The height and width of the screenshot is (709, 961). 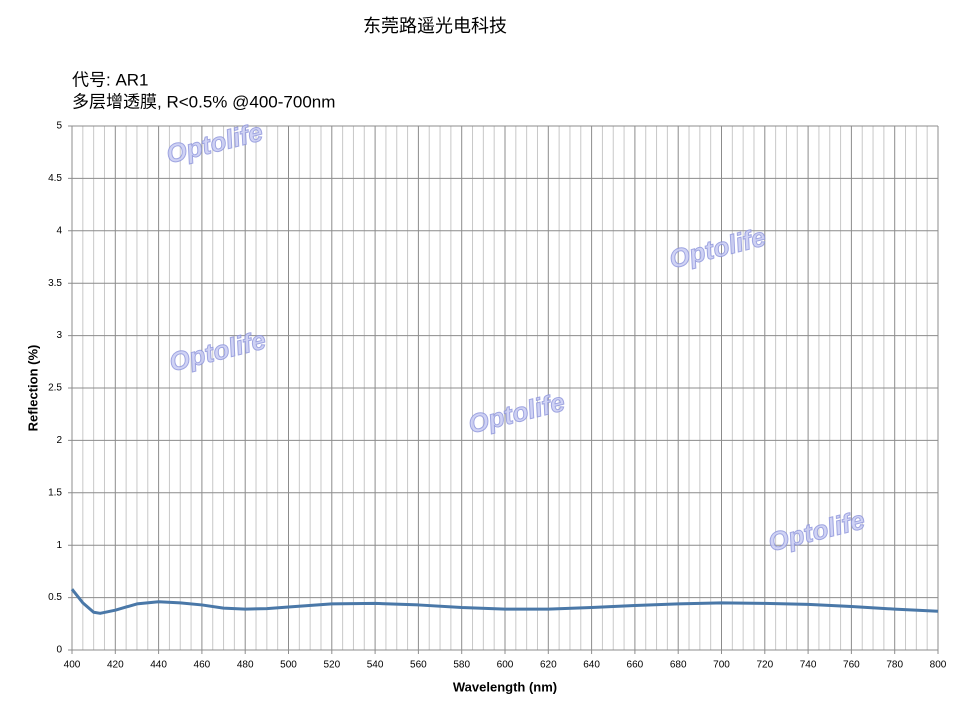 What do you see at coordinates (548, 665) in the screenshot?
I see `x-tick-label: 620` at bounding box center [548, 665].